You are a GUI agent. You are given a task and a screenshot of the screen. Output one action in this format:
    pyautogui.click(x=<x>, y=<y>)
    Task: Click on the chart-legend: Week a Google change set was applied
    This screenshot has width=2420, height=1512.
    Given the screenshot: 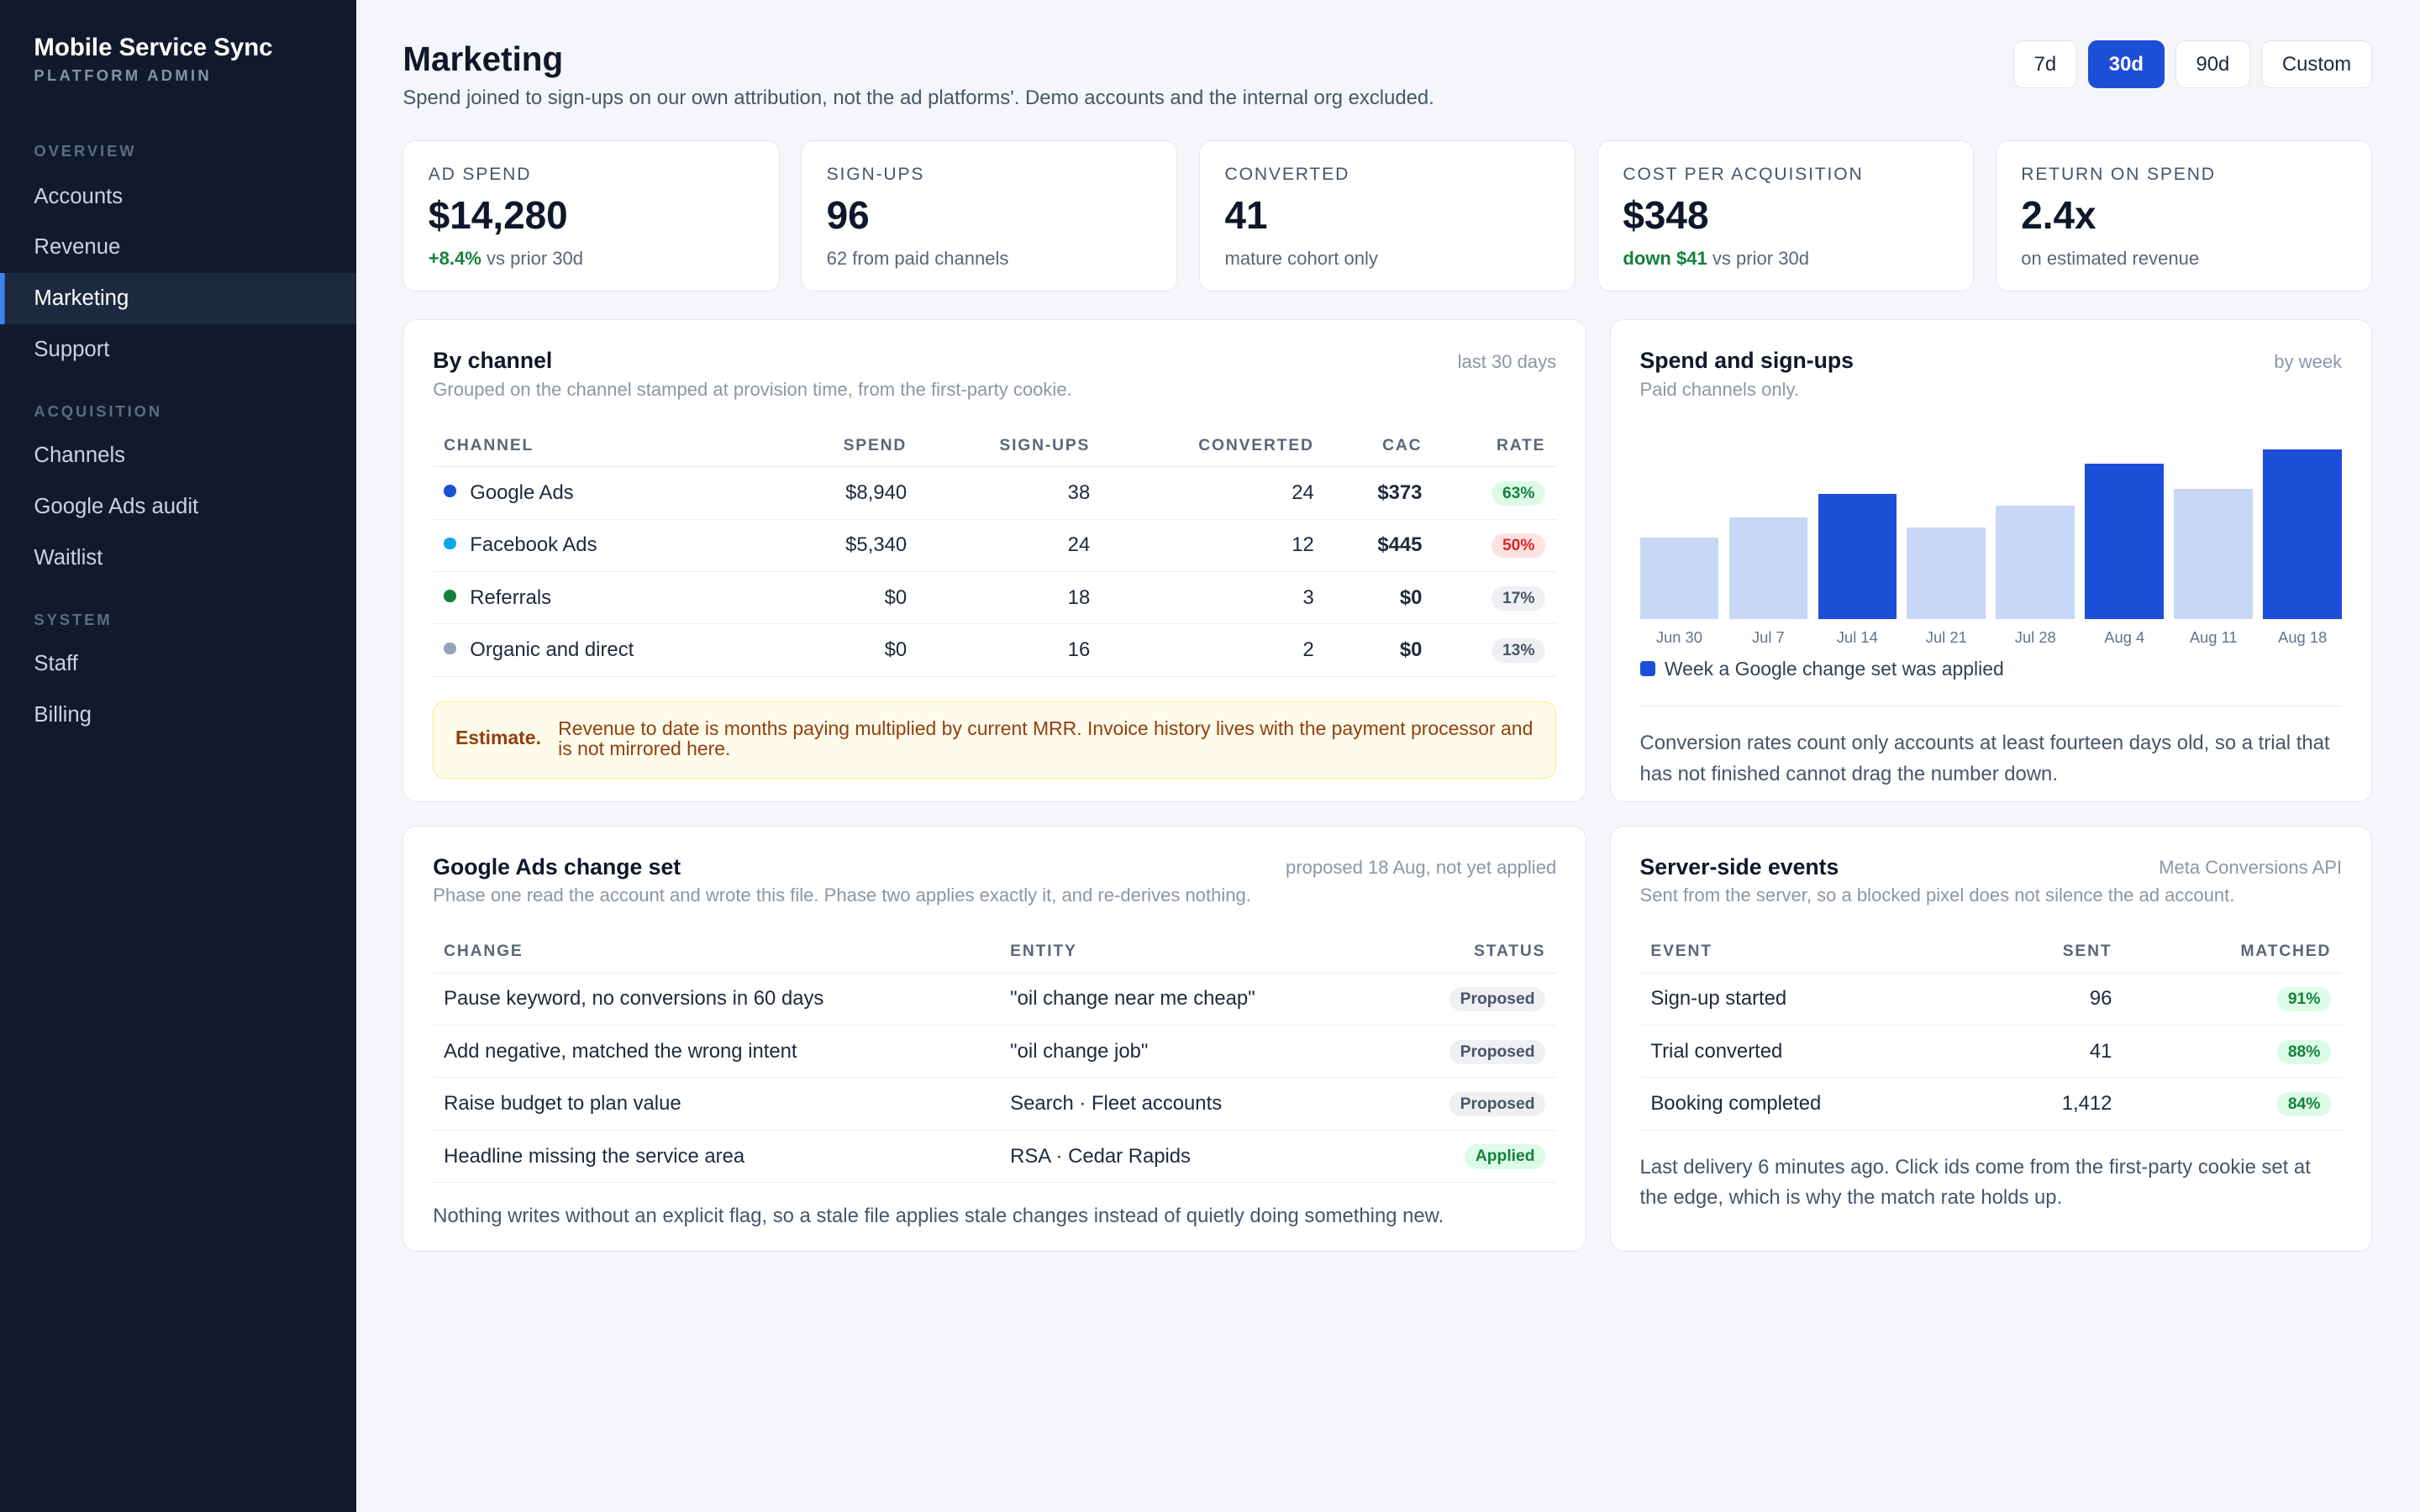 What is the action you would take?
    pyautogui.click(x=1991, y=669)
    